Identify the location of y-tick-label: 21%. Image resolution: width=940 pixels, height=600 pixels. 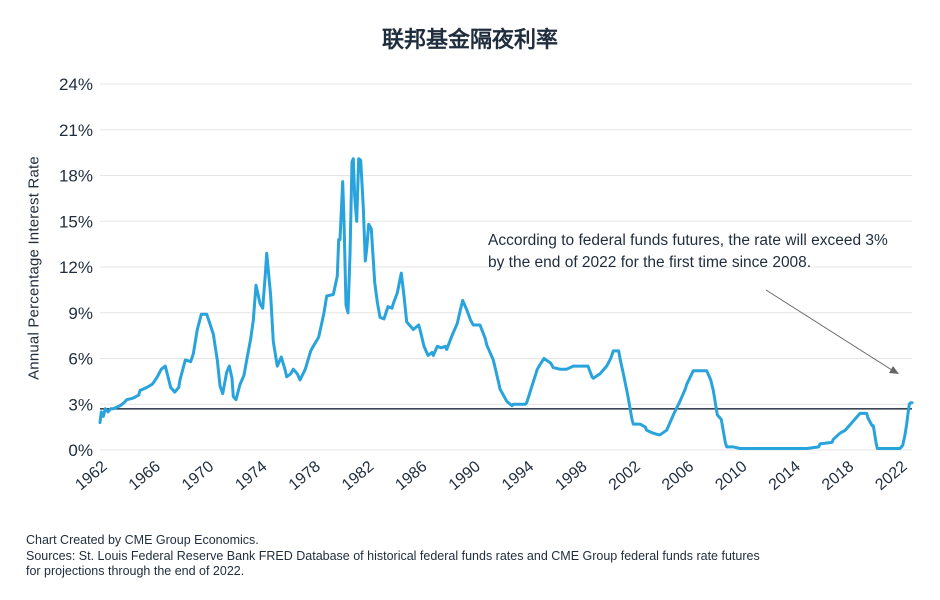
(76, 130).